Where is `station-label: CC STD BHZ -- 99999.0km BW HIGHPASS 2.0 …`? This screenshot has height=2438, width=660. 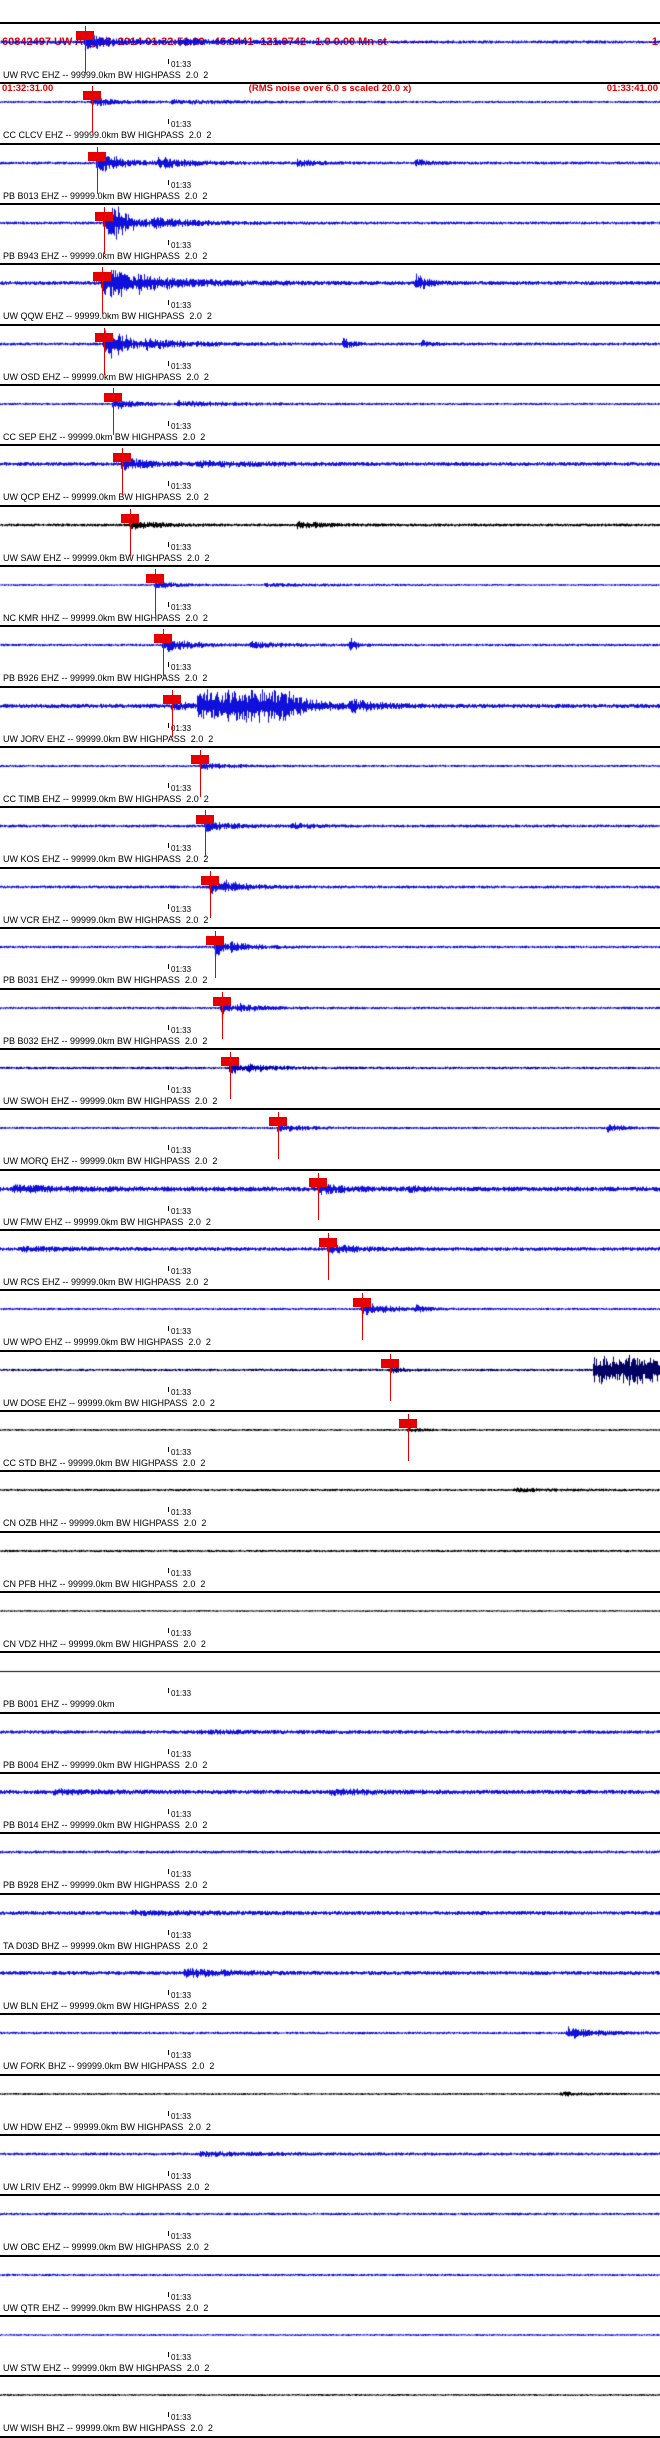 station-label: CC STD BHZ -- 99999.0km BW HIGHPASS 2.0 … is located at coordinates (104, 1462).